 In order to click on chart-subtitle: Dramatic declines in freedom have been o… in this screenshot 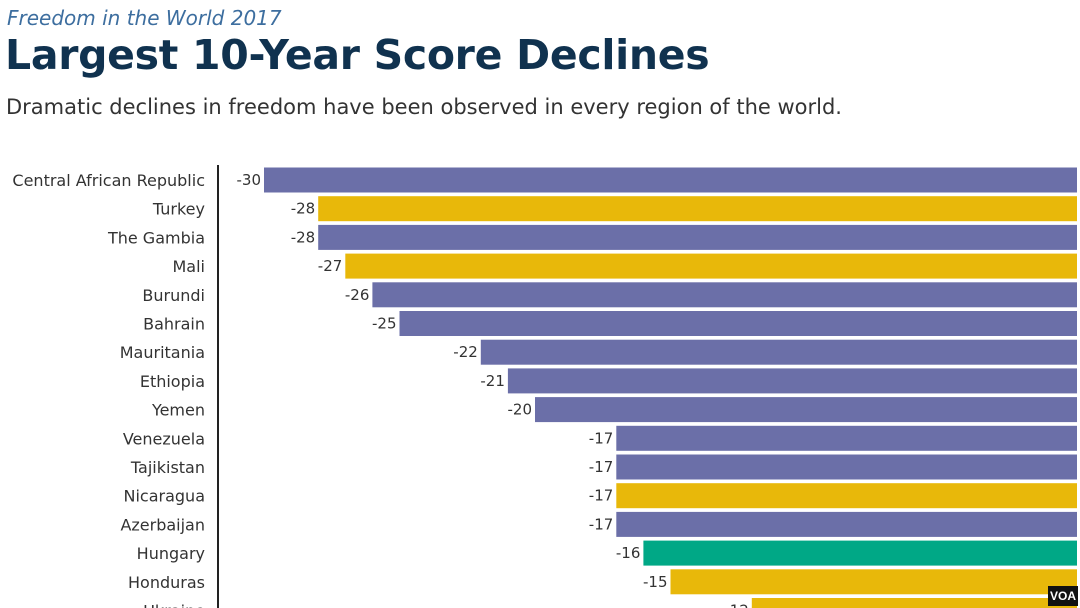, I will do `click(424, 107)`.